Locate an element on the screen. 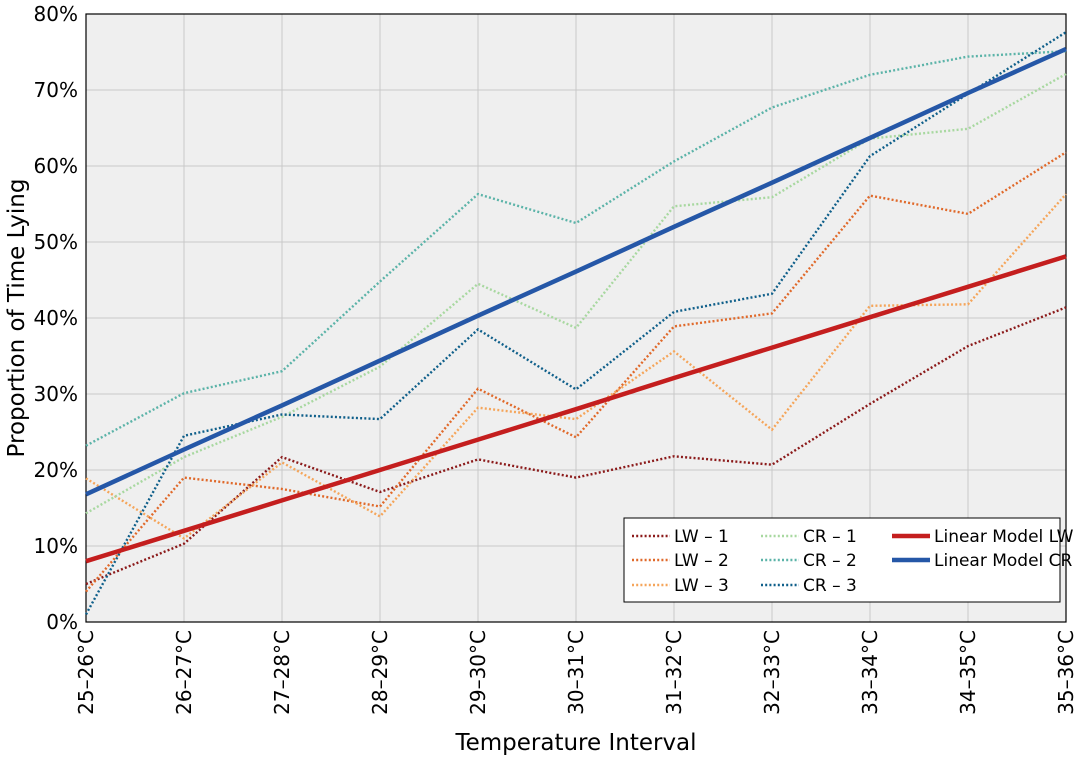  x-tick-label: 28–29°C is located at coordinates (380, 672).